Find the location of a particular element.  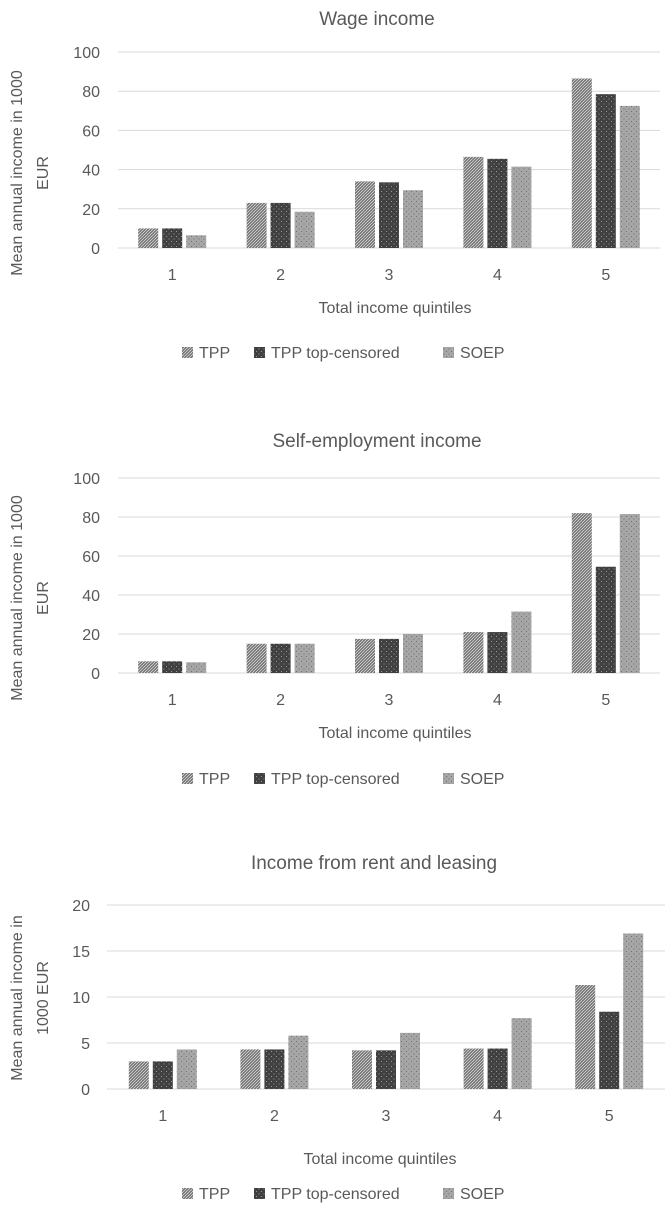

y-axis-label: 1000 EUR is located at coordinates (43, 998).